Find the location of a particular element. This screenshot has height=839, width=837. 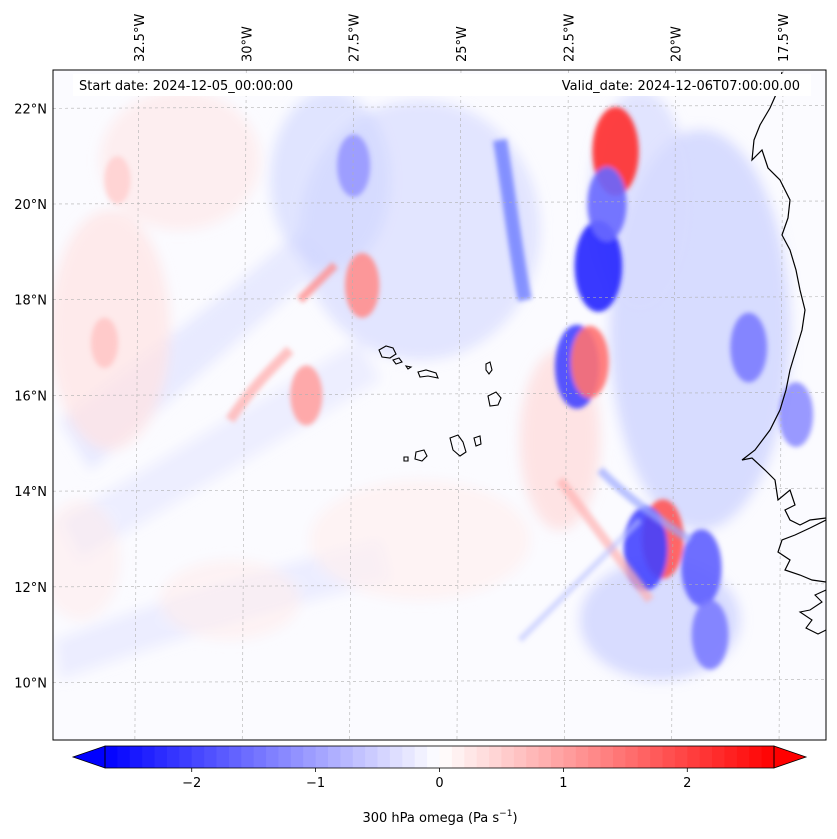

colorbar-label-close: ) is located at coordinates (514, 818).